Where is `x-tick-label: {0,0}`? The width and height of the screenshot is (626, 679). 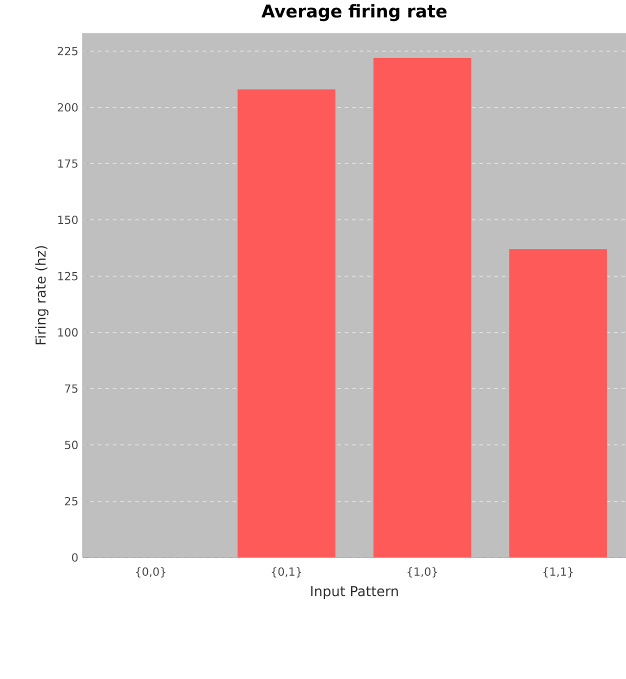 x-tick-label: {0,0} is located at coordinates (151, 572).